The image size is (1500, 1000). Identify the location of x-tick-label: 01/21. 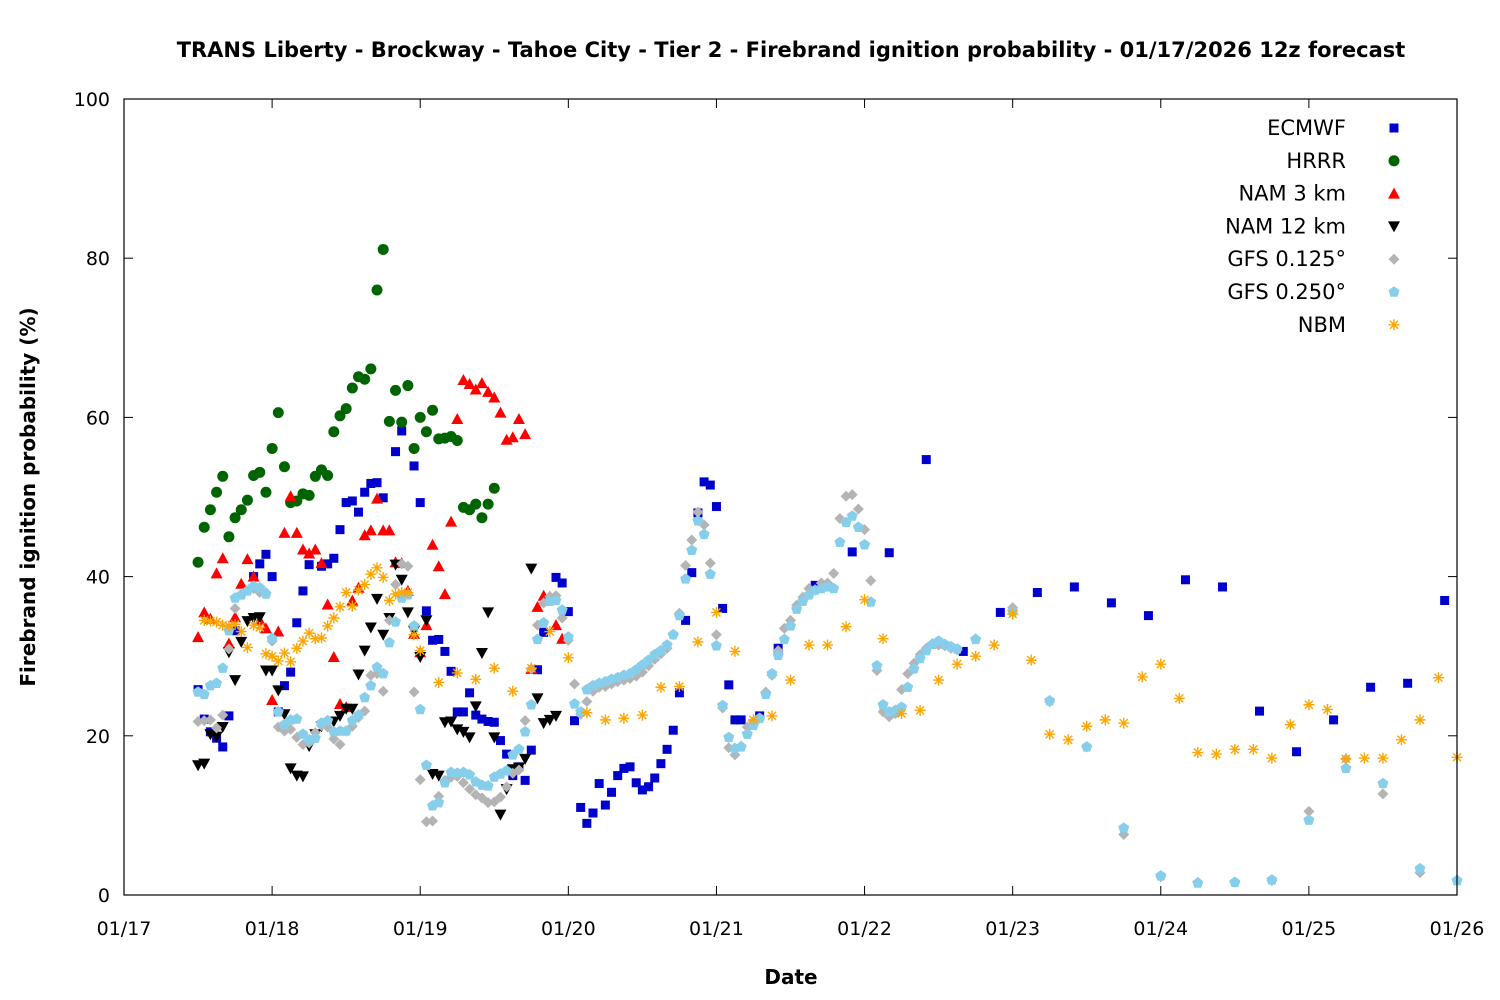
(716, 929).